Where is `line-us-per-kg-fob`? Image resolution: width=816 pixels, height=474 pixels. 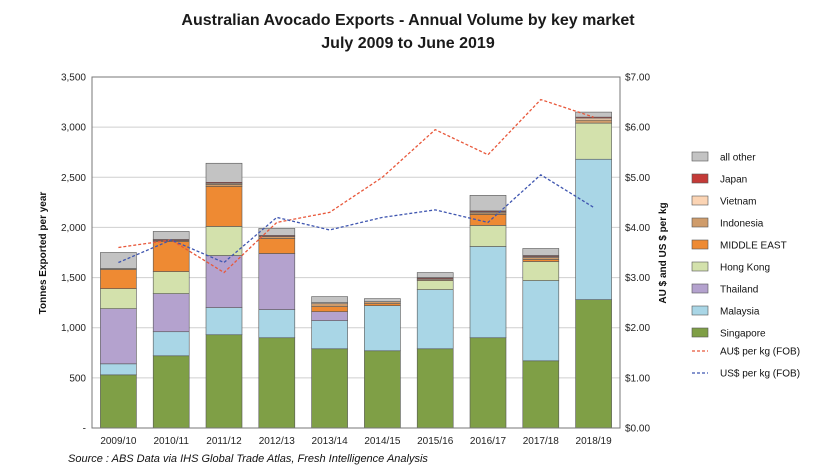 line-us-per-kg-fob is located at coordinates (356, 218).